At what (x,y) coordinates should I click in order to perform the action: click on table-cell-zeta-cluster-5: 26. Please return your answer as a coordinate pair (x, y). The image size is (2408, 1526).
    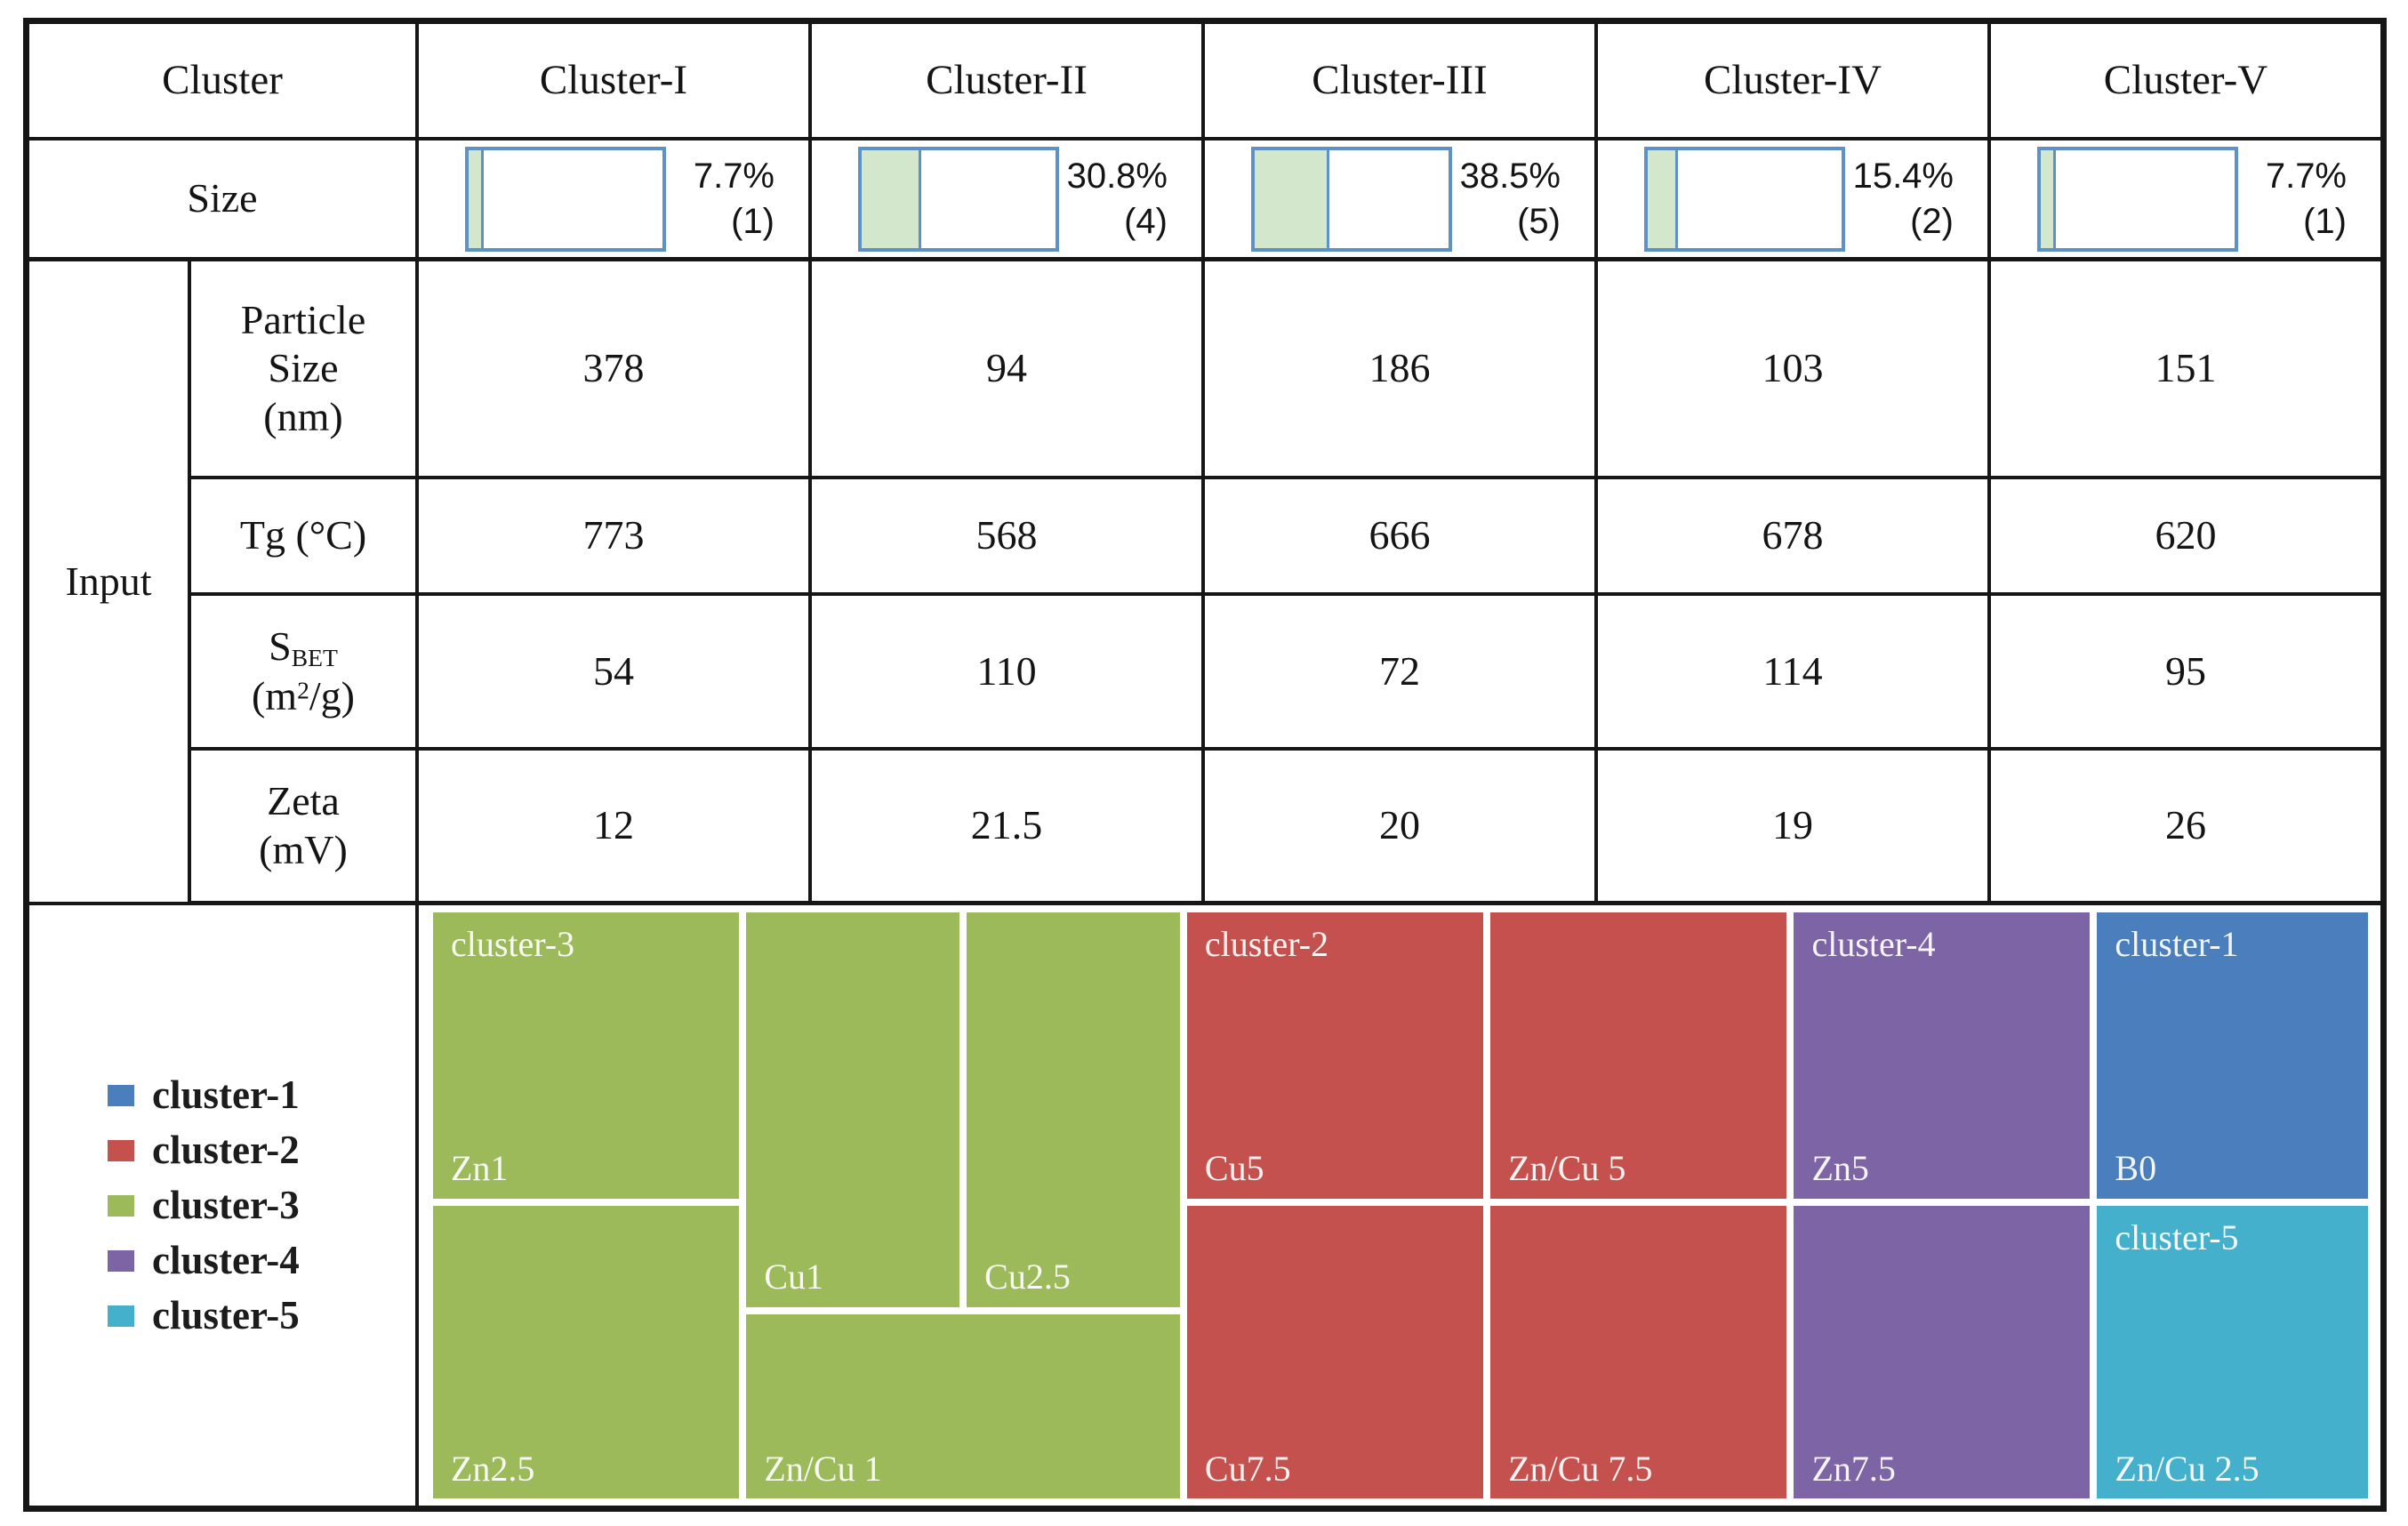
    Looking at the image, I should click on (2186, 826).